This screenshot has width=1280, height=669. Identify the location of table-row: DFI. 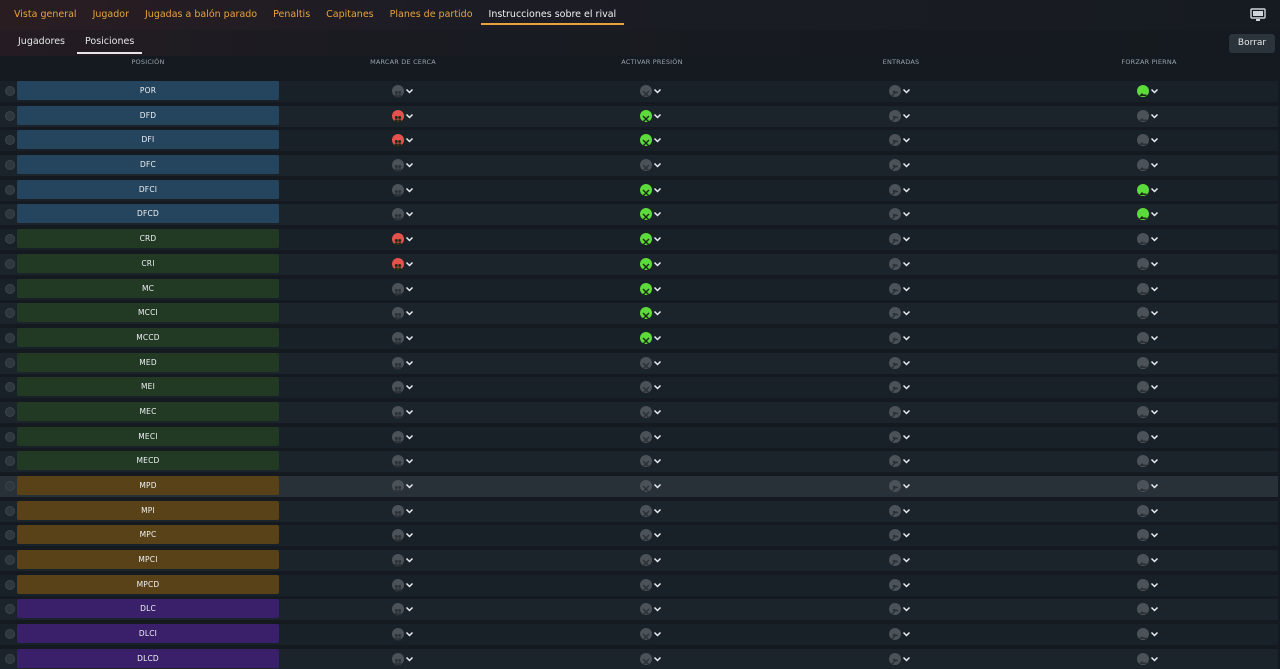
(639, 141).